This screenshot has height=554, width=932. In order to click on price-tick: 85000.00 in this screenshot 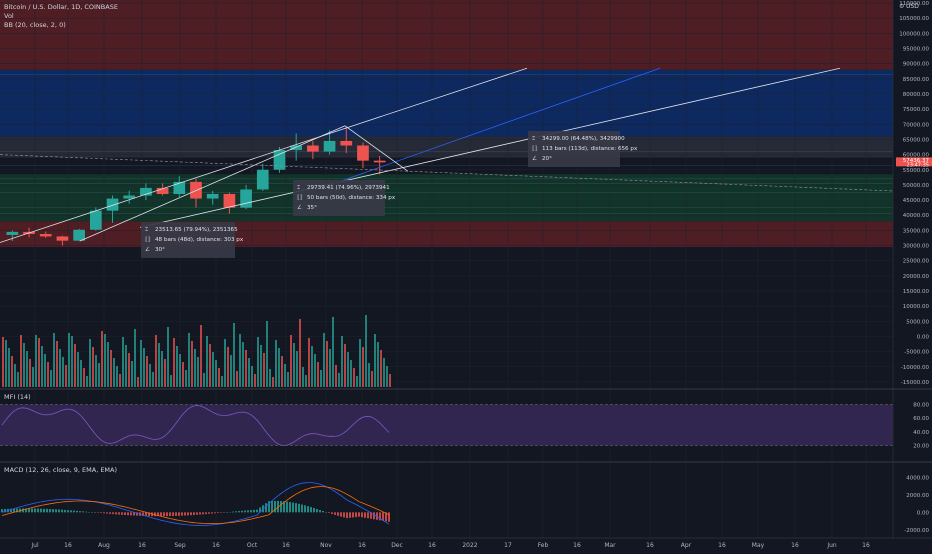, I will do `click(916, 80)`.